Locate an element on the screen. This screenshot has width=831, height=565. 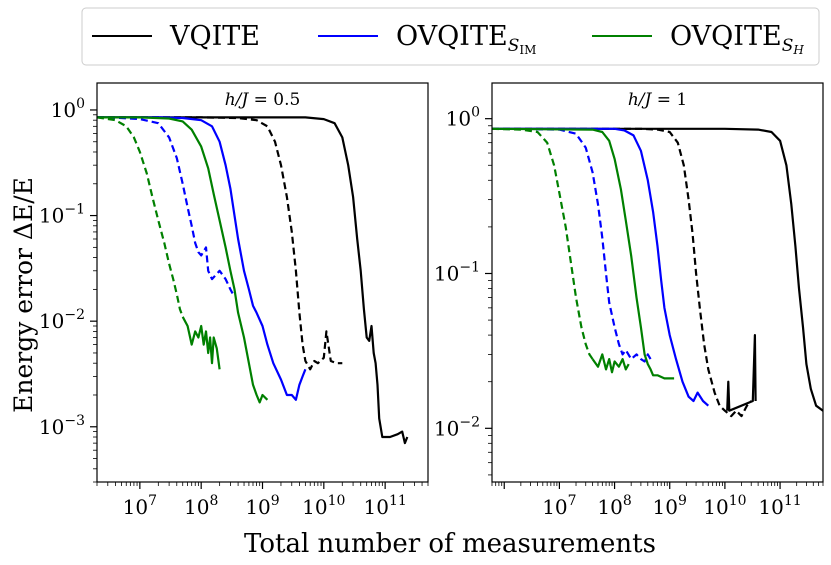
legend-frame is located at coordinates (450, 36).